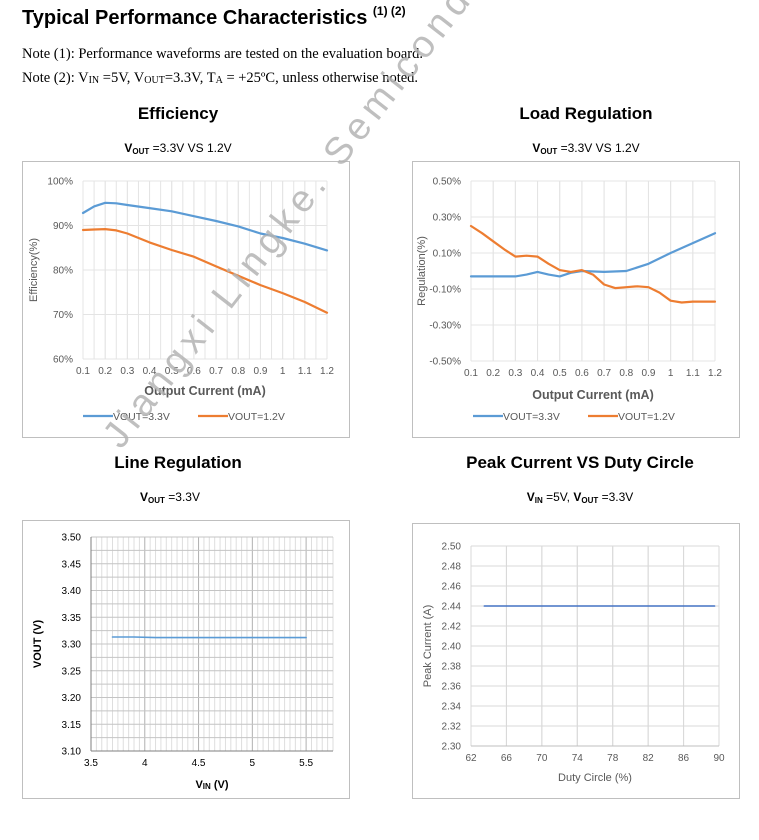 The height and width of the screenshot is (840, 759). What do you see at coordinates (586, 113) in the screenshot?
I see `load-regulation-chart-title: Load Regulation` at bounding box center [586, 113].